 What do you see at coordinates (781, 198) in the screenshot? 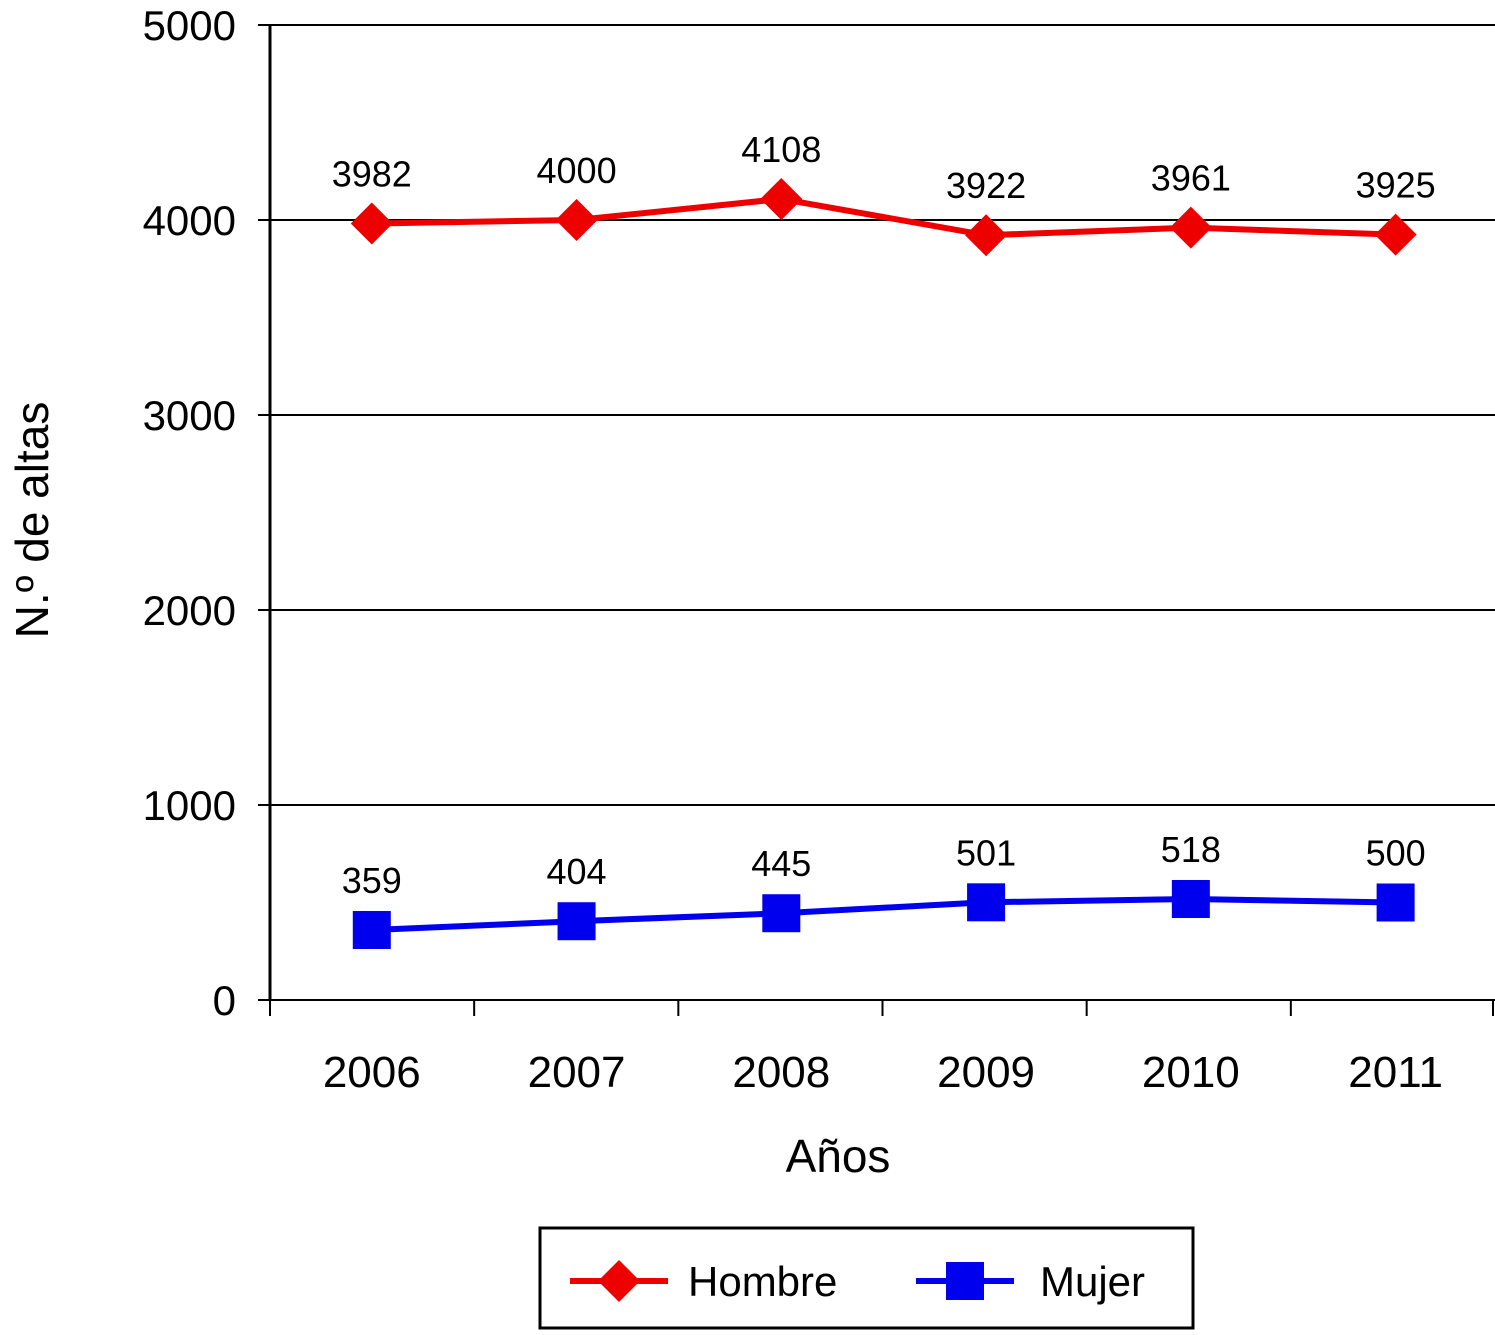
I see `data-point-hombre-2008` at bounding box center [781, 198].